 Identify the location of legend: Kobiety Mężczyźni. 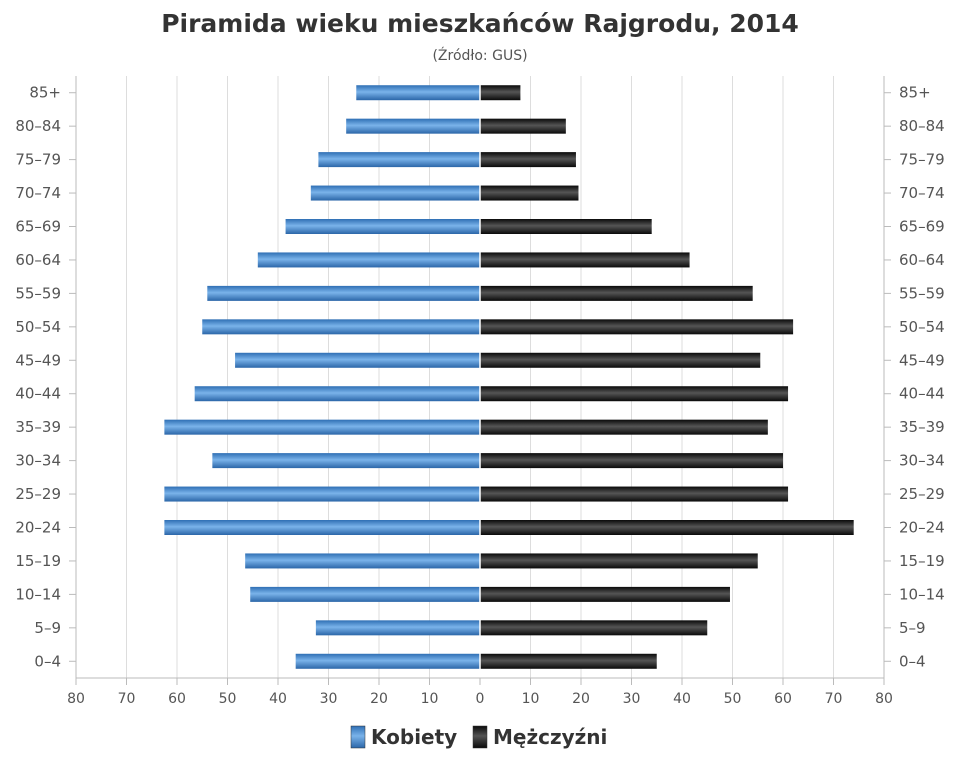
(478, 737).